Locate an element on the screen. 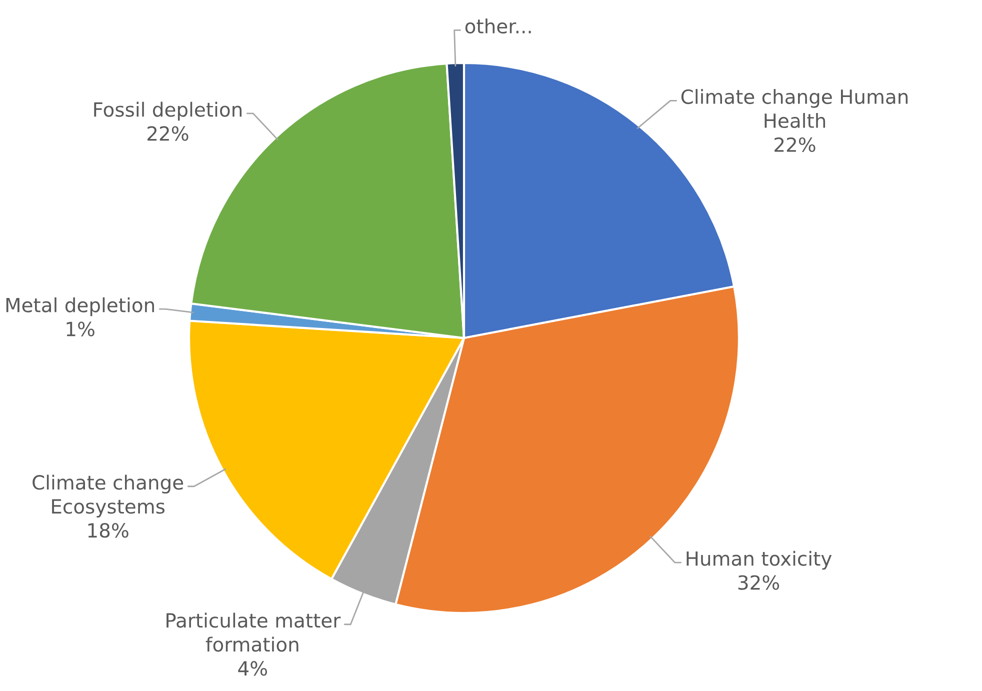 The height and width of the screenshot is (691, 982). data-label: 4% is located at coordinates (252, 668).